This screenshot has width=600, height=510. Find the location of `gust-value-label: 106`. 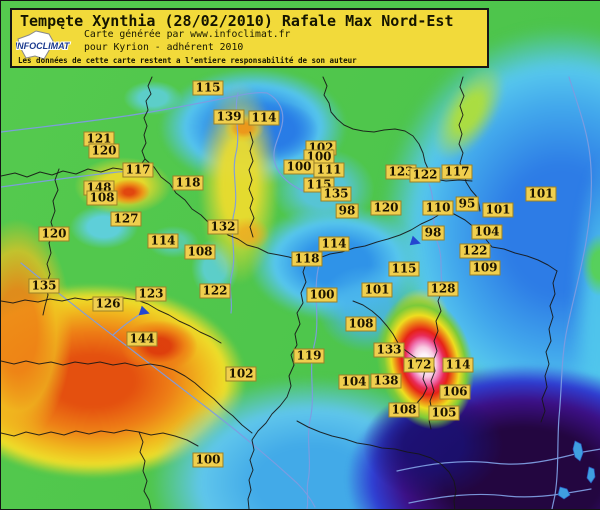

gust-value-label: 106 is located at coordinates (455, 392).